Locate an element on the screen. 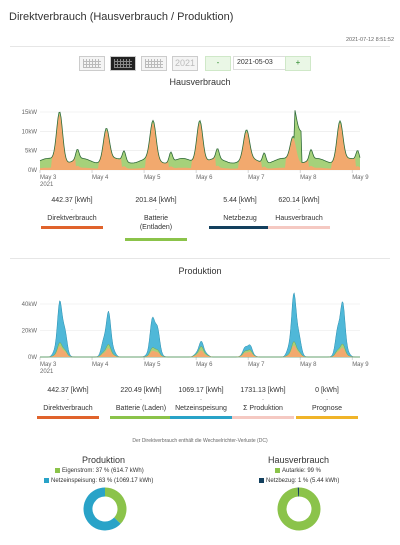  haus-total-line is located at coordinates (200, 137).